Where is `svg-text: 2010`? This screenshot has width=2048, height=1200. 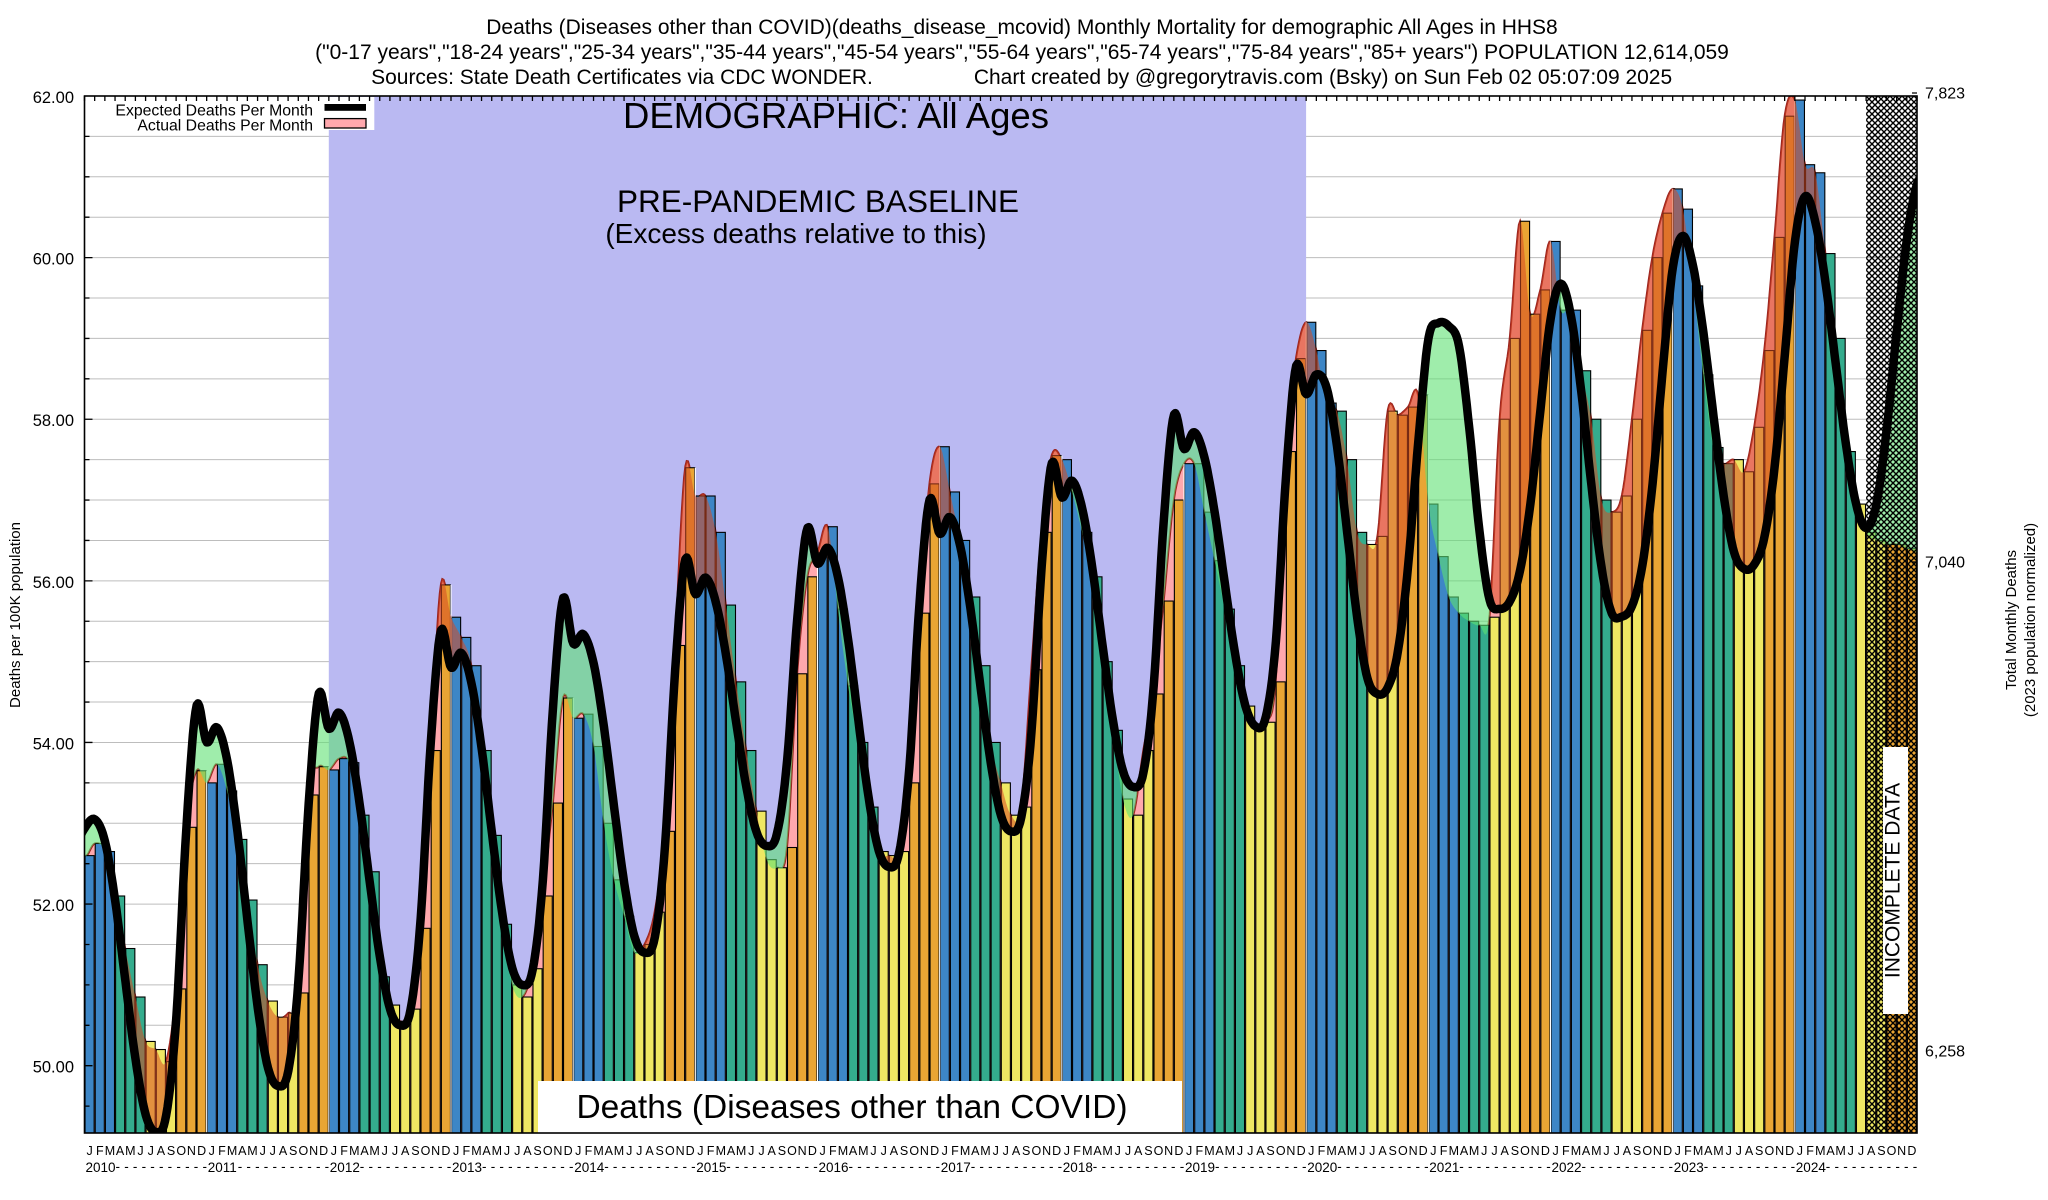 svg-text: 2010 is located at coordinates (101, 1167).